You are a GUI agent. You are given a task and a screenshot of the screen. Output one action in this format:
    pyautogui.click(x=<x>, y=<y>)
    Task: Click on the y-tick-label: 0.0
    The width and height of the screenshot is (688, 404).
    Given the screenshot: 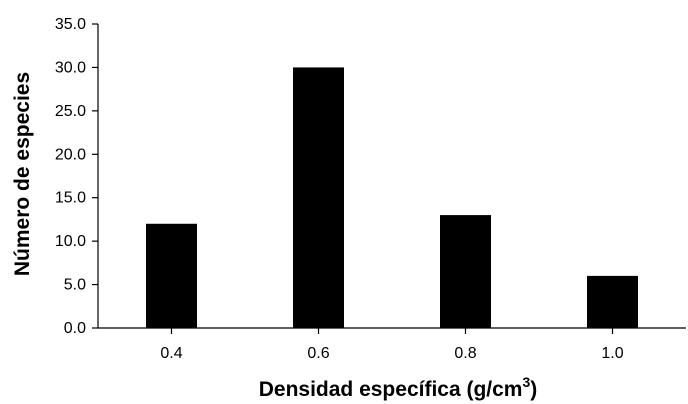 What is the action you would take?
    pyautogui.click(x=75, y=328)
    